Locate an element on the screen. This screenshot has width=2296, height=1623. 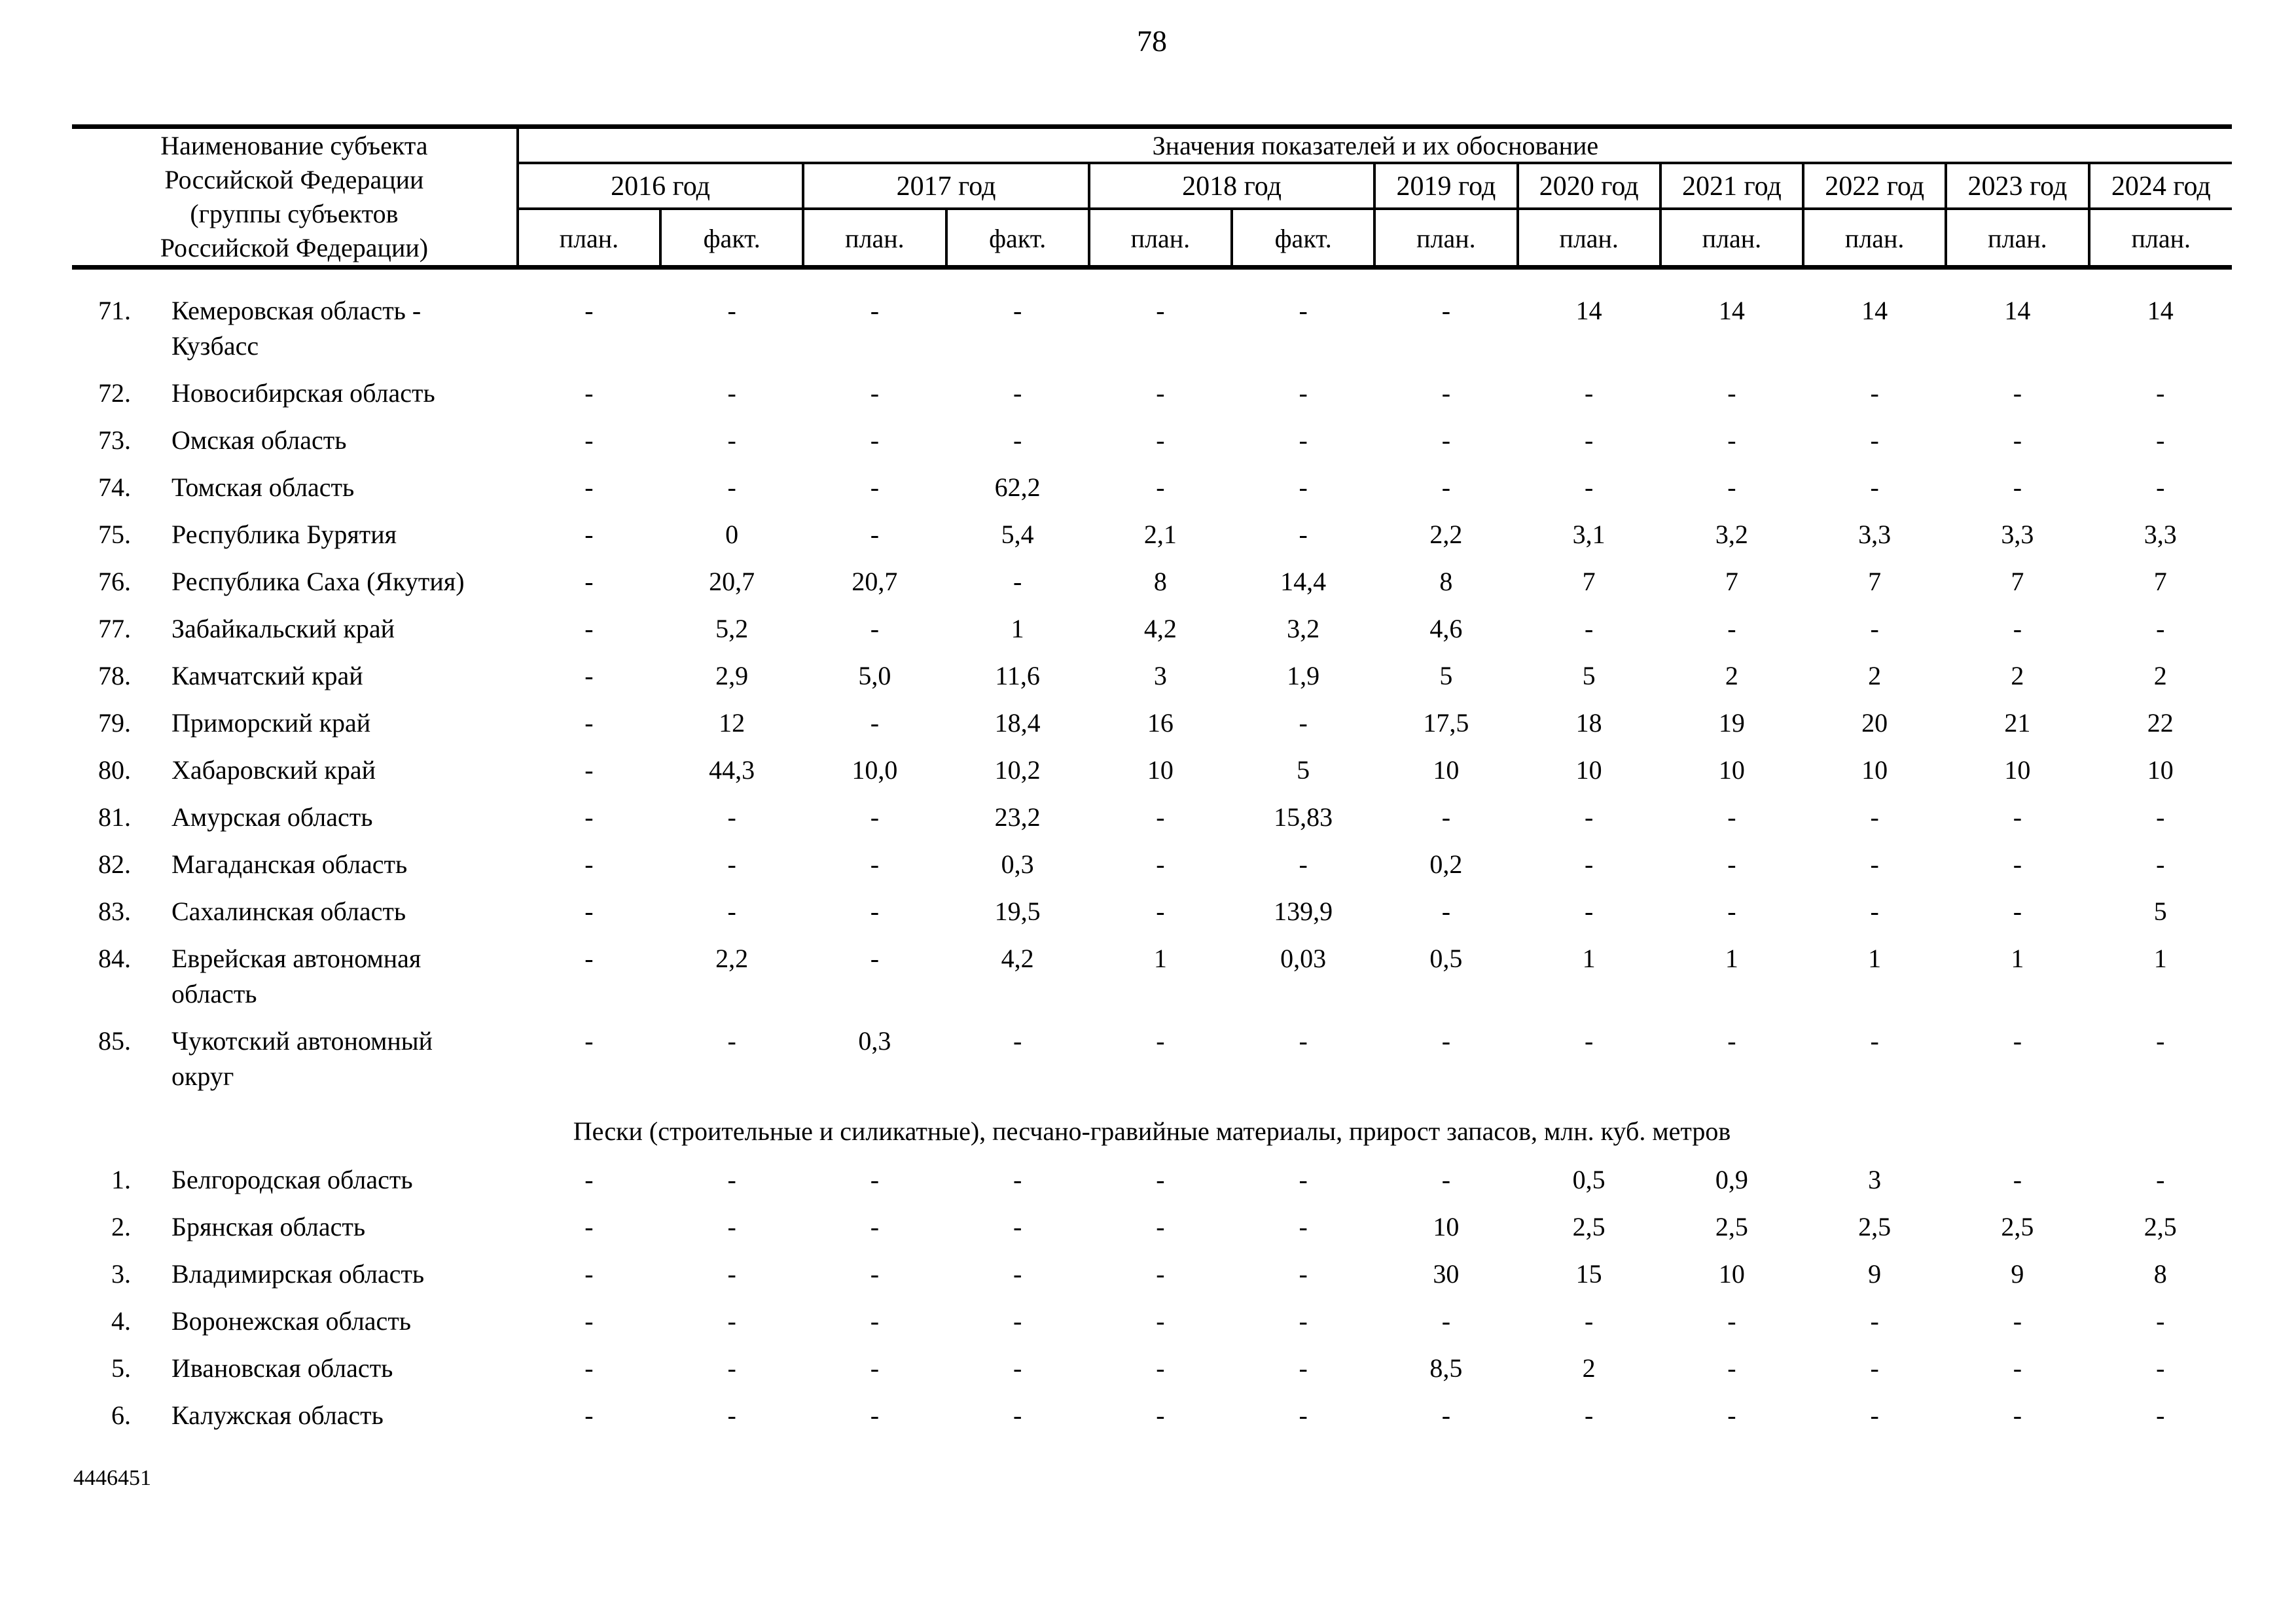
value-cell: 3,1 is located at coordinates (1588, 534).